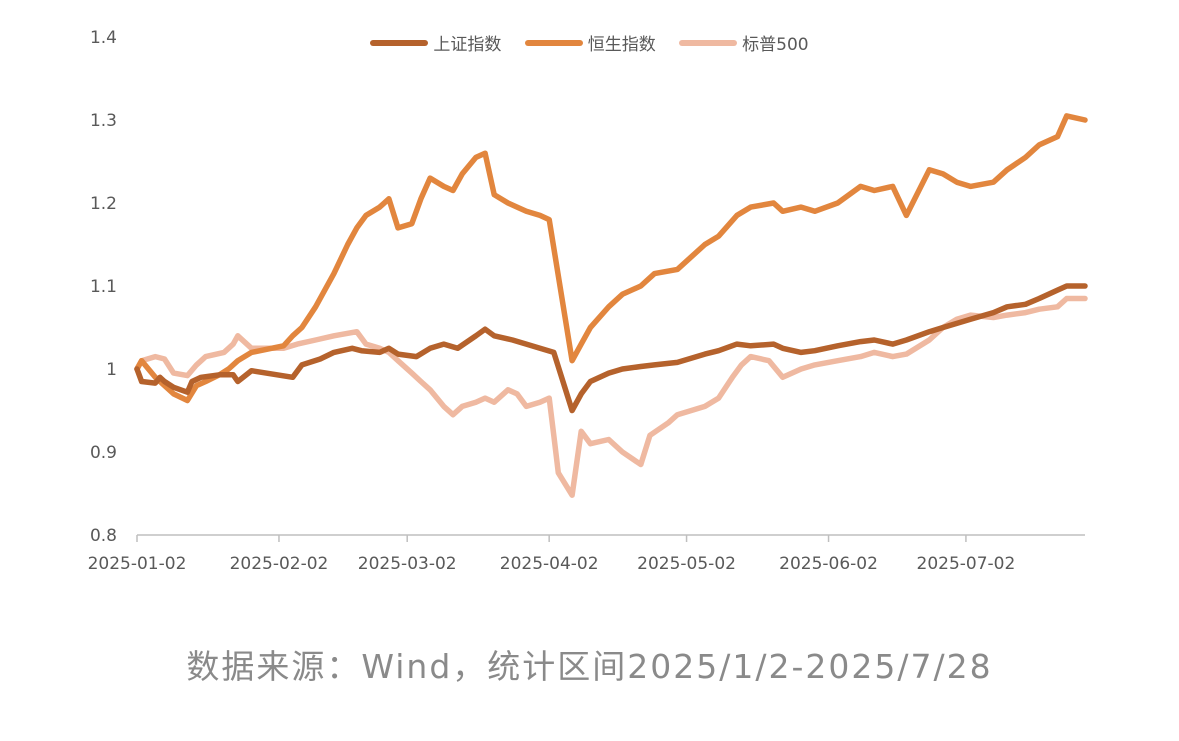 Image resolution: width=1179 pixels, height=741 pixels. What do you see at coordinates (111, 370) in the screenshot?
I see `y-tick-label: 1` at bounding box center [111, 370].